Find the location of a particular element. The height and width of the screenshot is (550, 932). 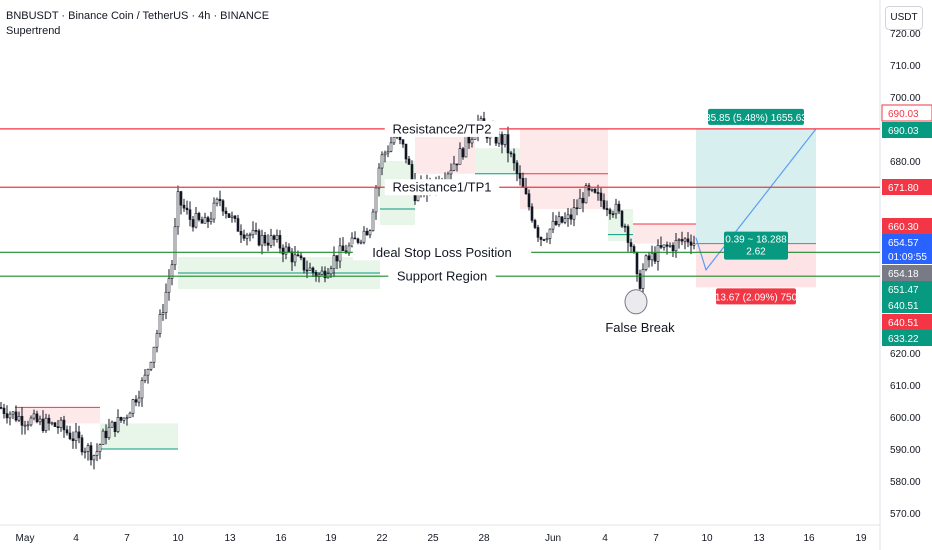

price-label: 690.03 is located at coordinates (903, 131).